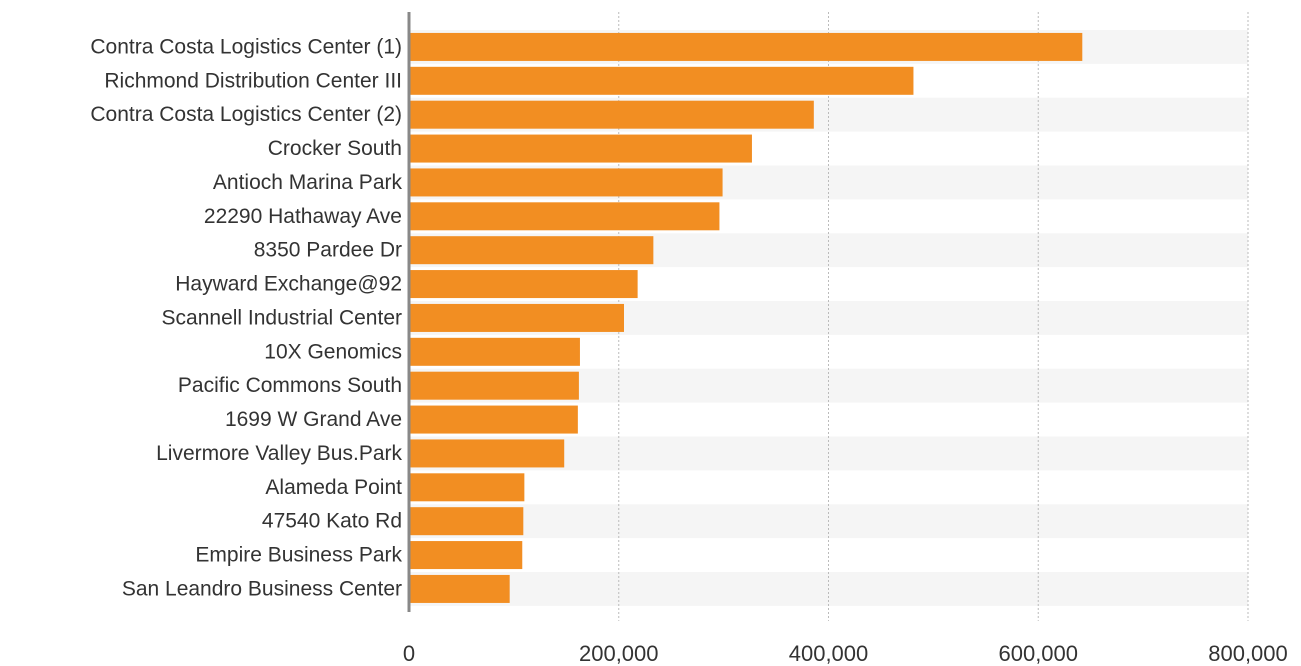  I want to click on y-tick-label: Empire Business Park, so click(298, 555).